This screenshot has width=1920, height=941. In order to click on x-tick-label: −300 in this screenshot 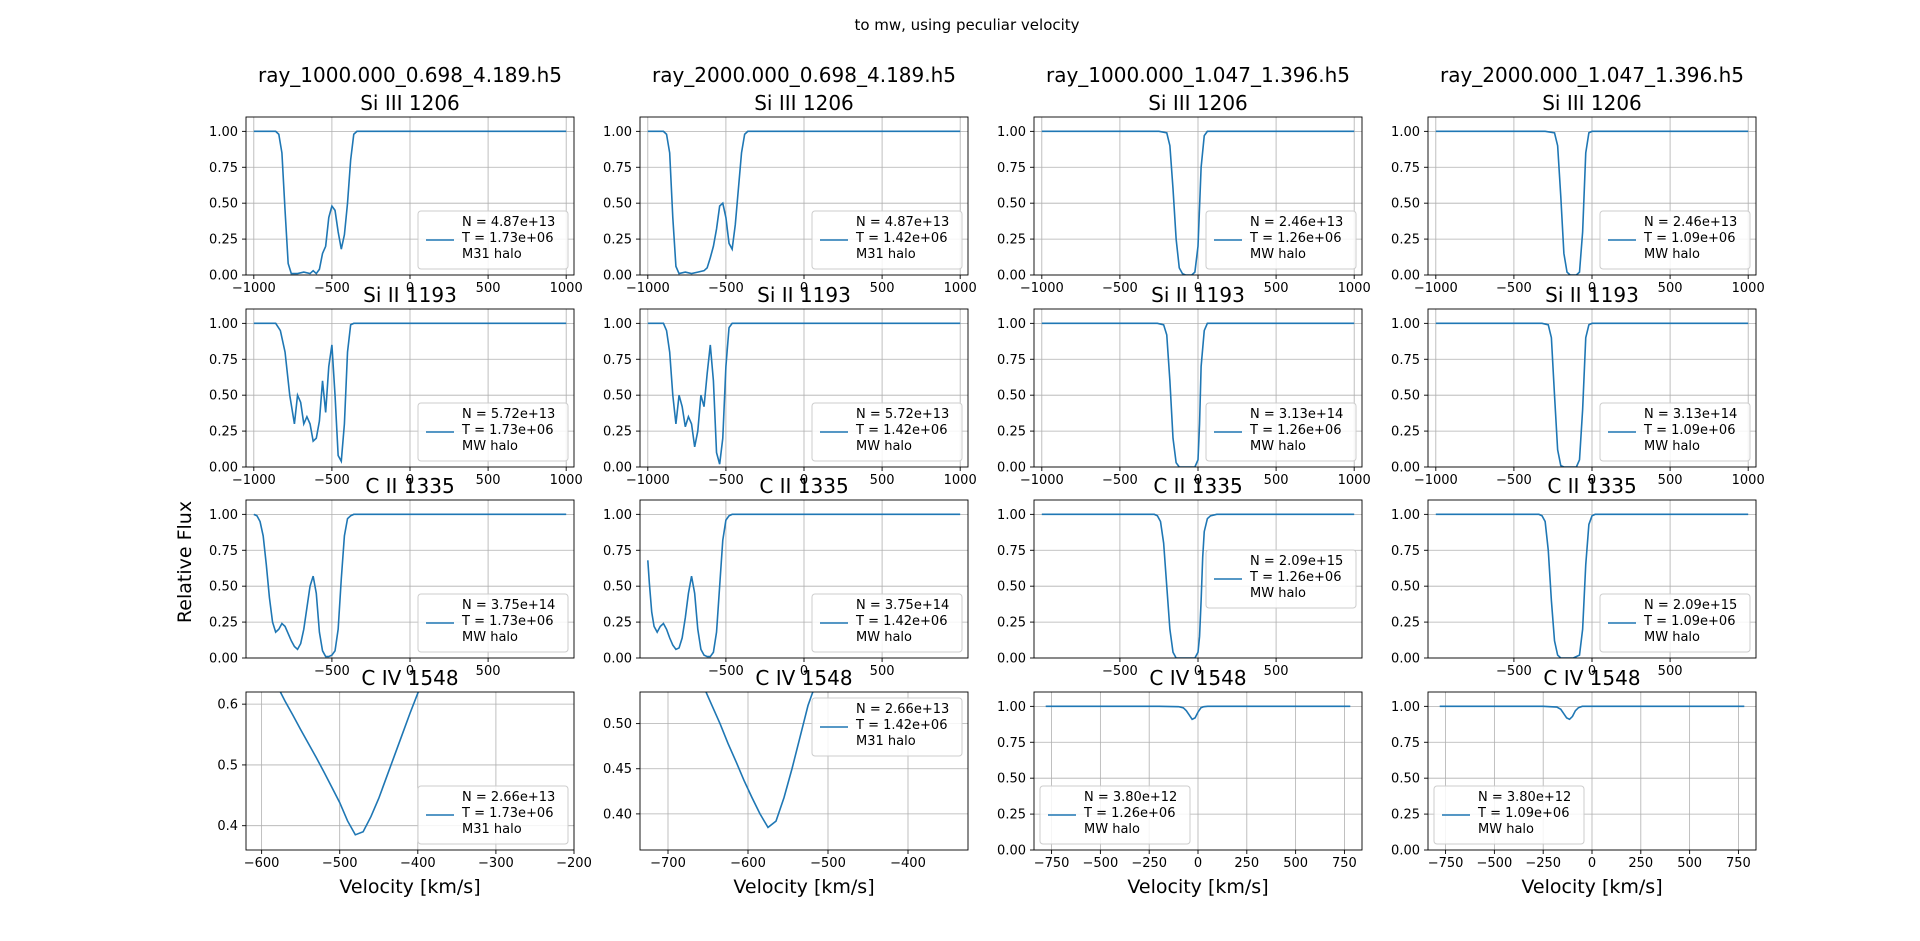, I will do `click(496, 863)`.